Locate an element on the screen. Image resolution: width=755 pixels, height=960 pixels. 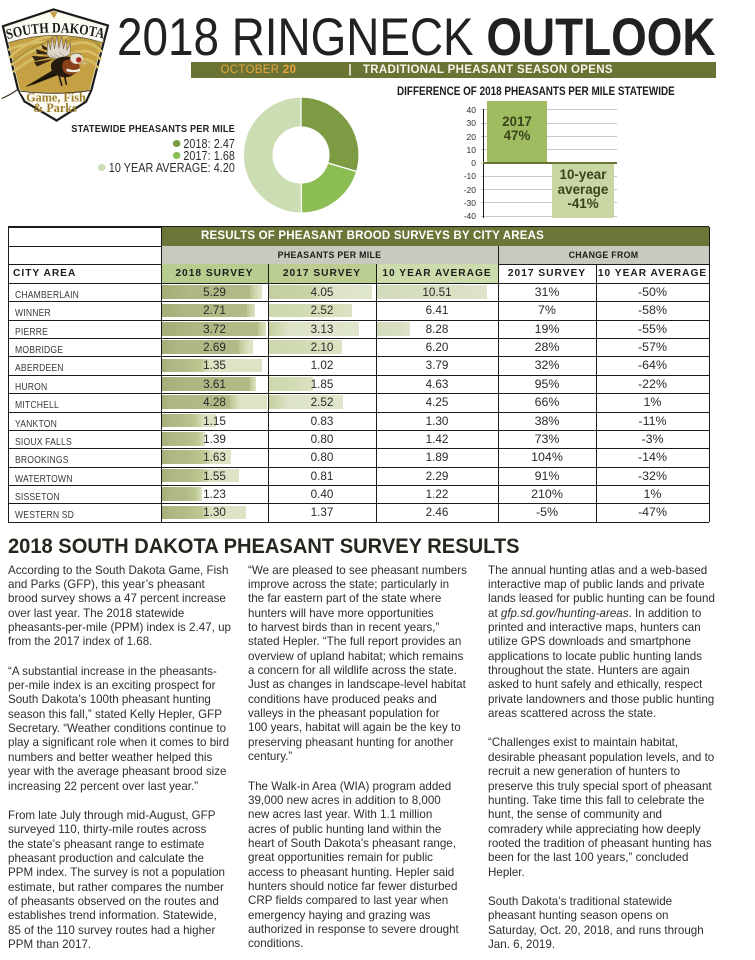
svg-text: SOUTH DAKOTA is located at coordinates (55, 31).